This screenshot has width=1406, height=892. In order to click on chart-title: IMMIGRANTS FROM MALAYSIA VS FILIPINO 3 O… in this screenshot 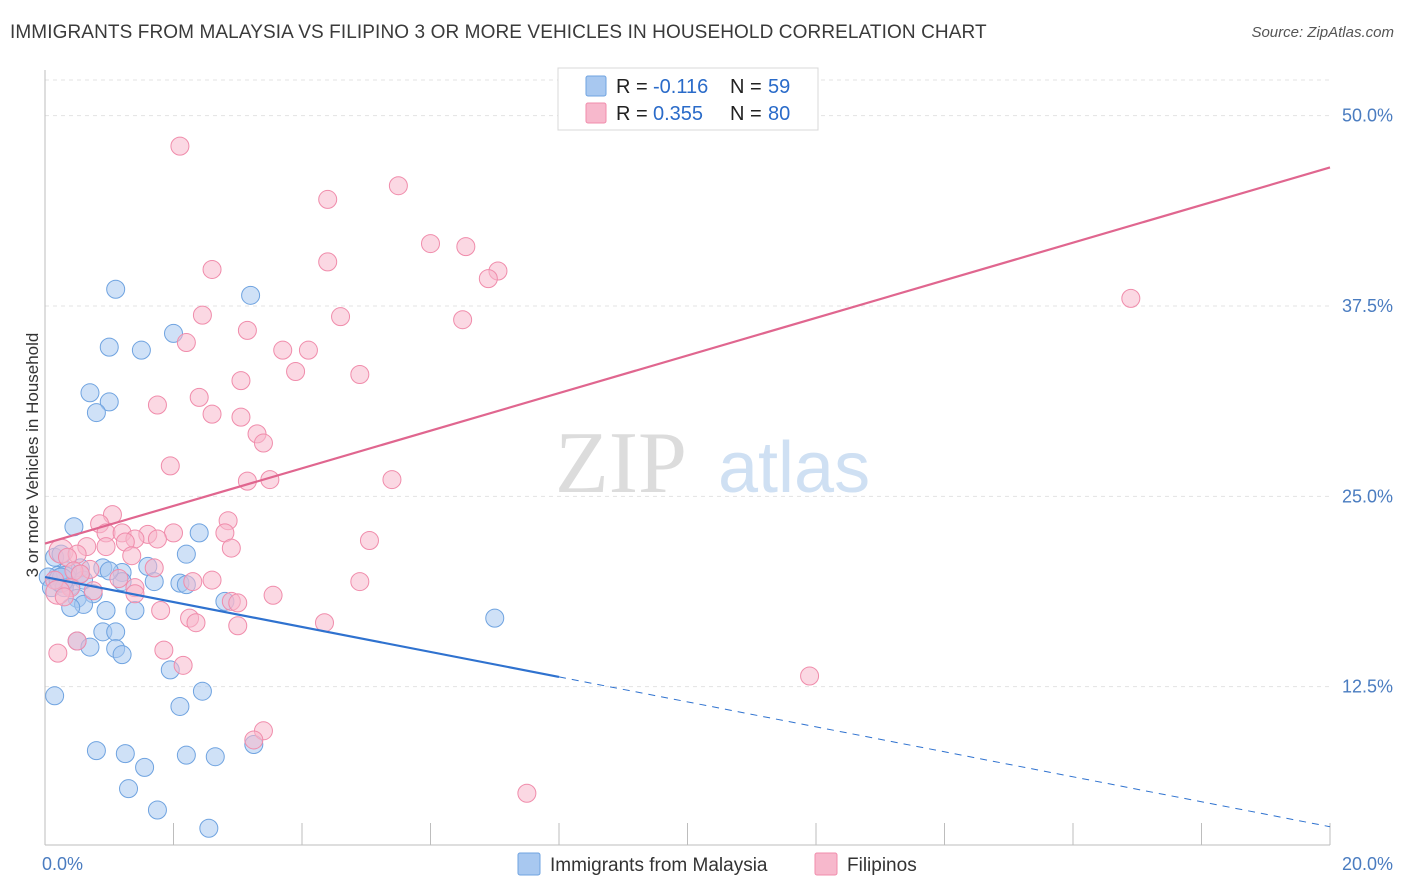, I will do `click(498, 32)`.